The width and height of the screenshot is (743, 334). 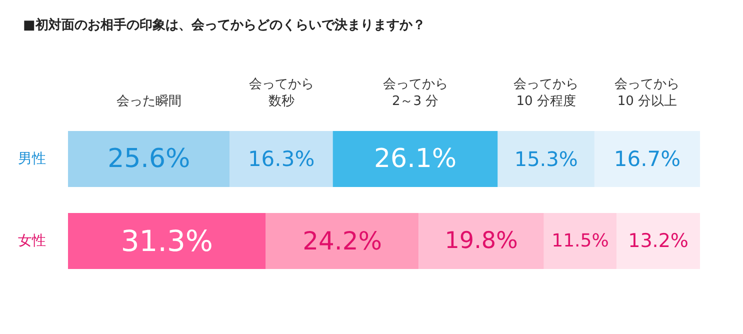 I want to click on data-label: 16.3%, so click(x=281, y=159).